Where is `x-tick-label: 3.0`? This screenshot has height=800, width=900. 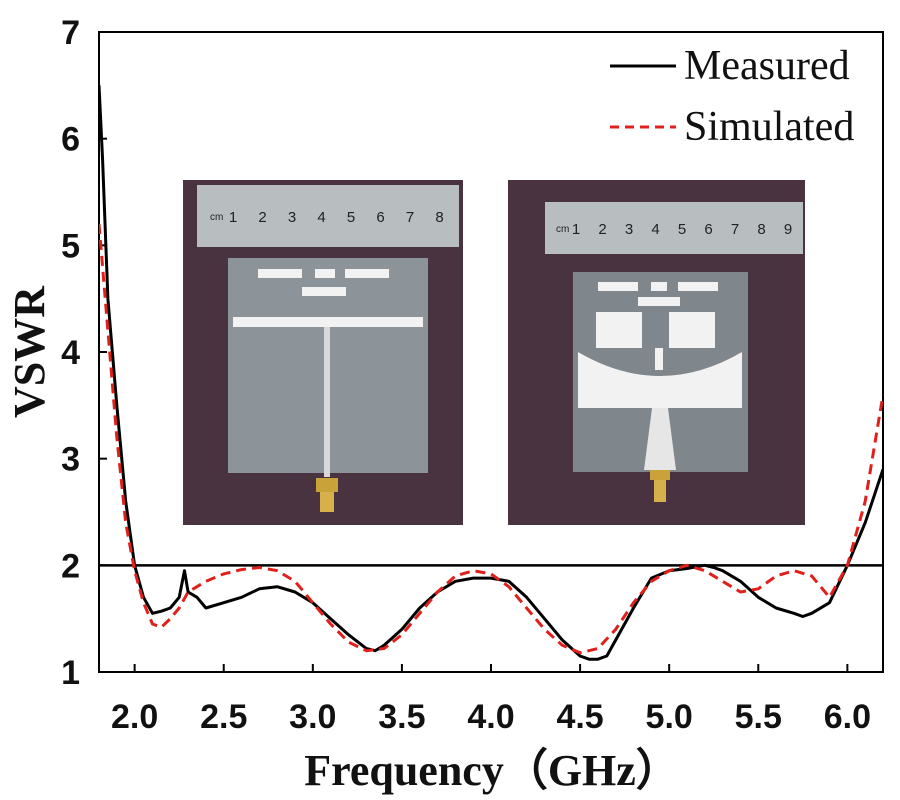
x-tick-label: 3.0 is located at coordinates (312, 717).